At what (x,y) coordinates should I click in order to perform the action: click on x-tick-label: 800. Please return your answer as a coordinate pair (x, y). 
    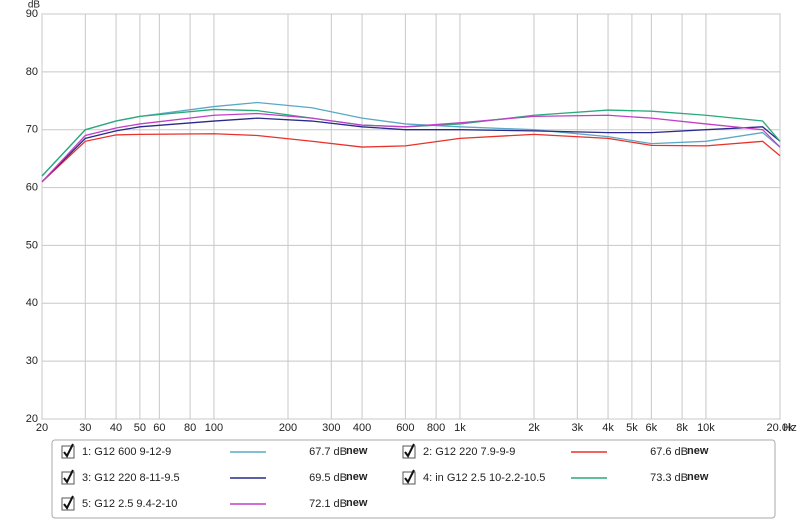
    Looking at the image, I should click on (436, 428).